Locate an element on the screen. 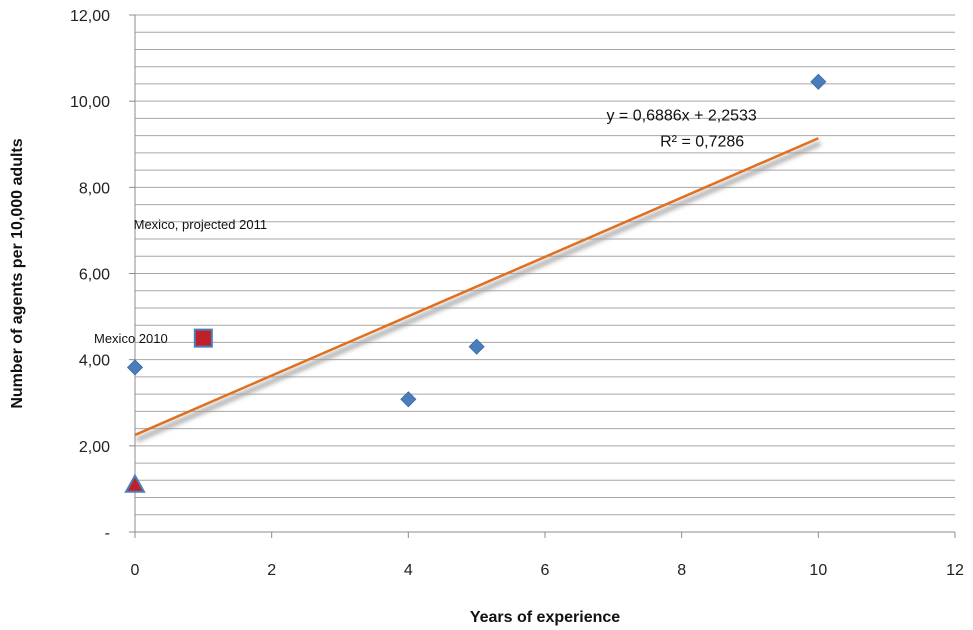 Image resolution: width=973 pixels, height=630 pixels. annotation-mexico-2010: Mexico 2010 is located at coordinates (131, 338).